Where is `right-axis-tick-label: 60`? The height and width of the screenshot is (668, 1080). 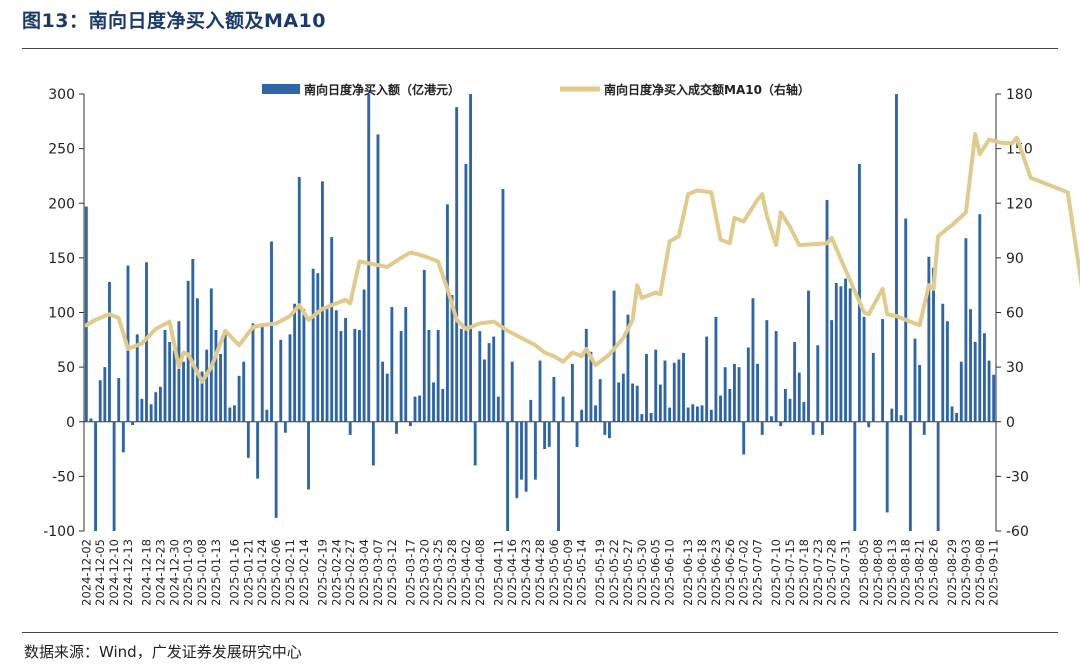 right-axis-tick-label: 60 is located at coordinates (1015, 314).